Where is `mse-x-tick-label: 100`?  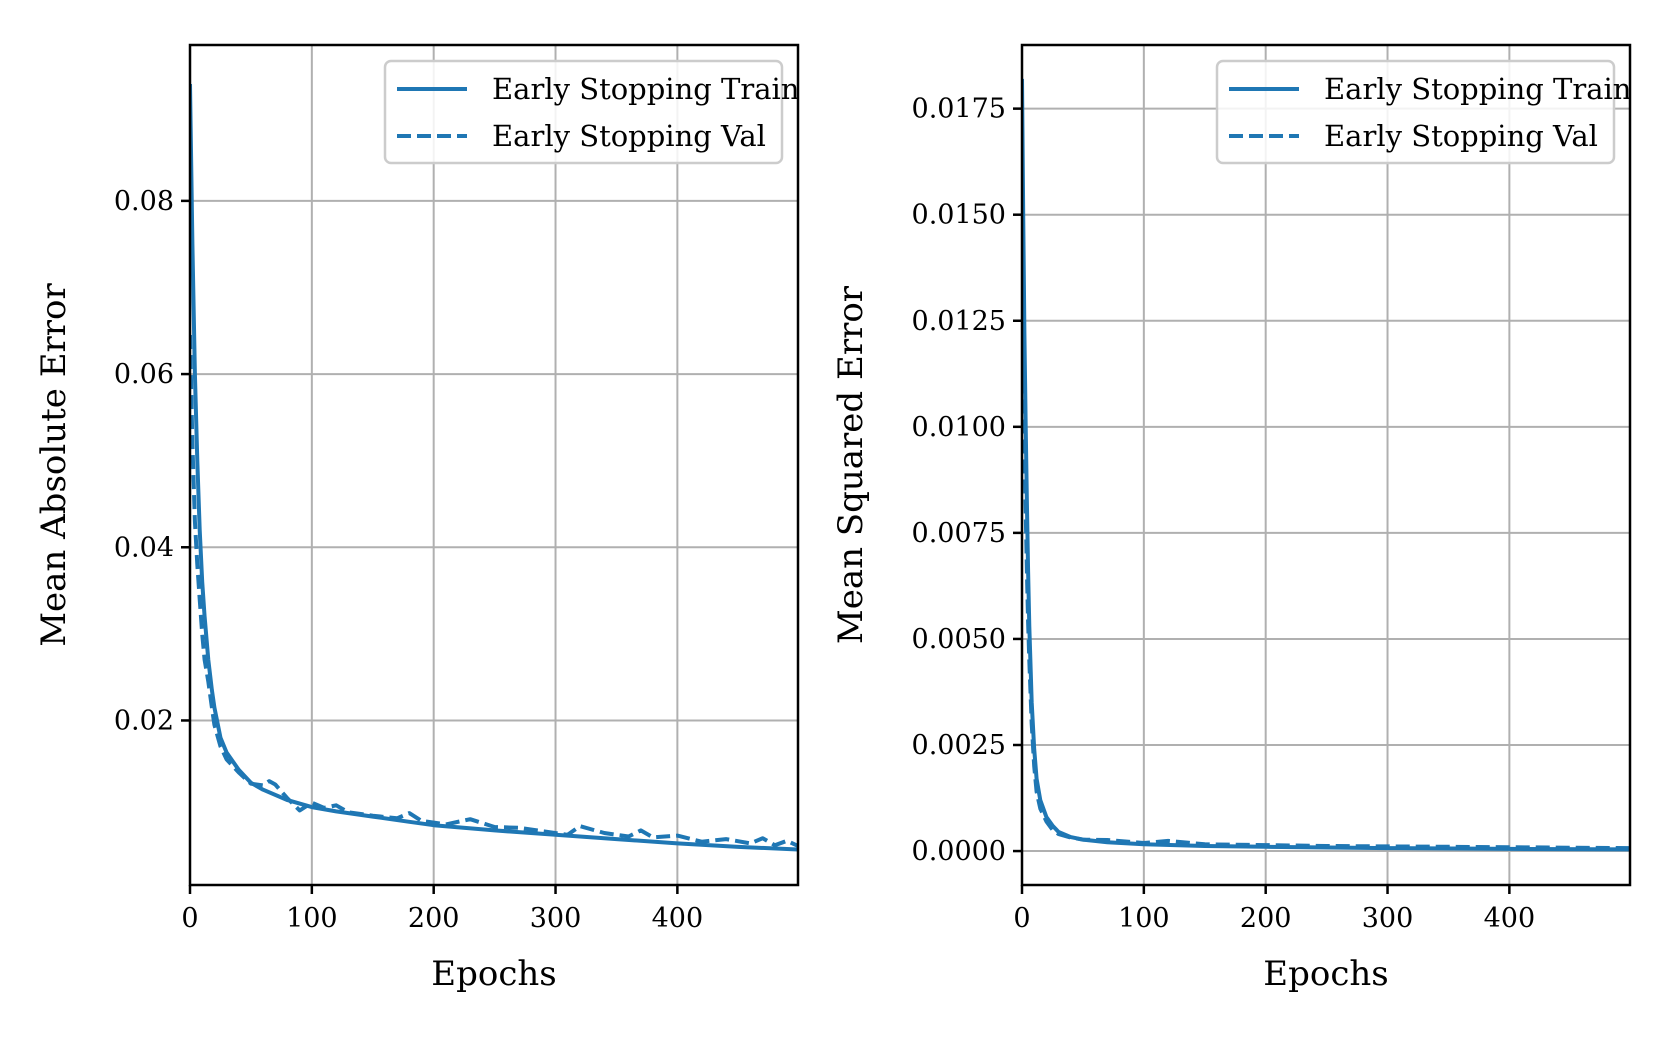 mse-x-tick-label: 100 is located at coordinates (1144, 918).